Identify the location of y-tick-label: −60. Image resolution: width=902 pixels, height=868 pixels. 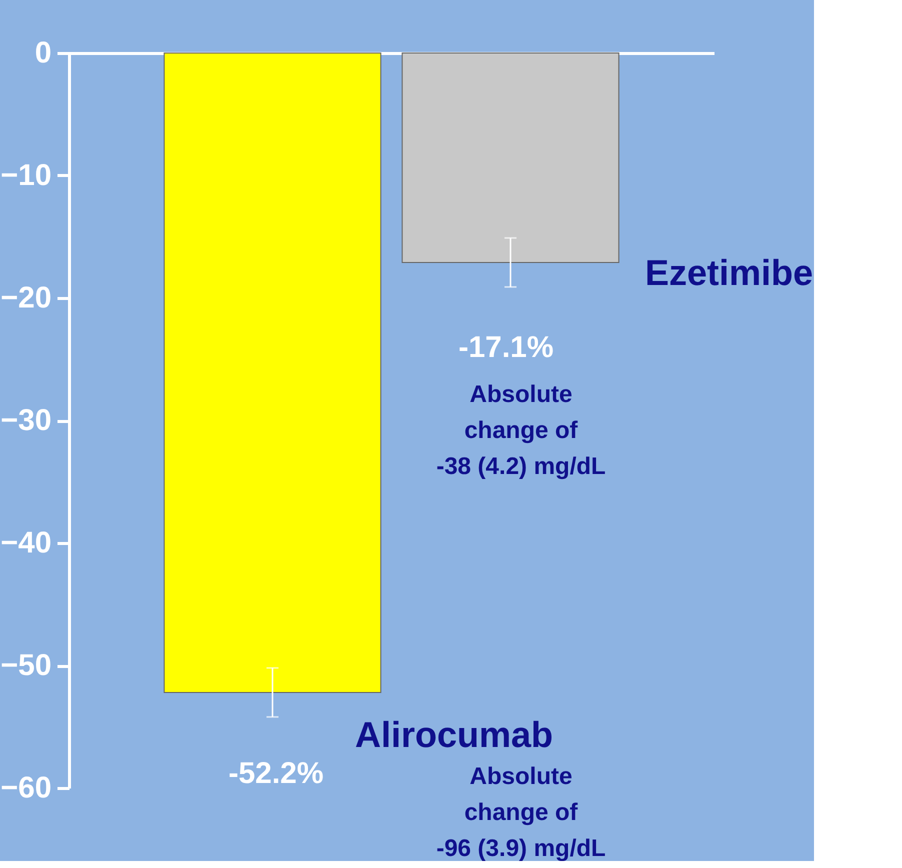
(26, 788).